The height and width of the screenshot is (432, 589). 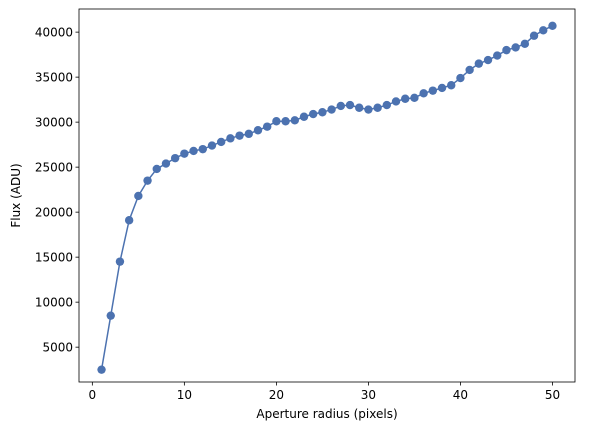 What do you see at coordinates (93, 395) in the screenshot?
I see `x-tick-label: 0` at bounding box center [93, 395].